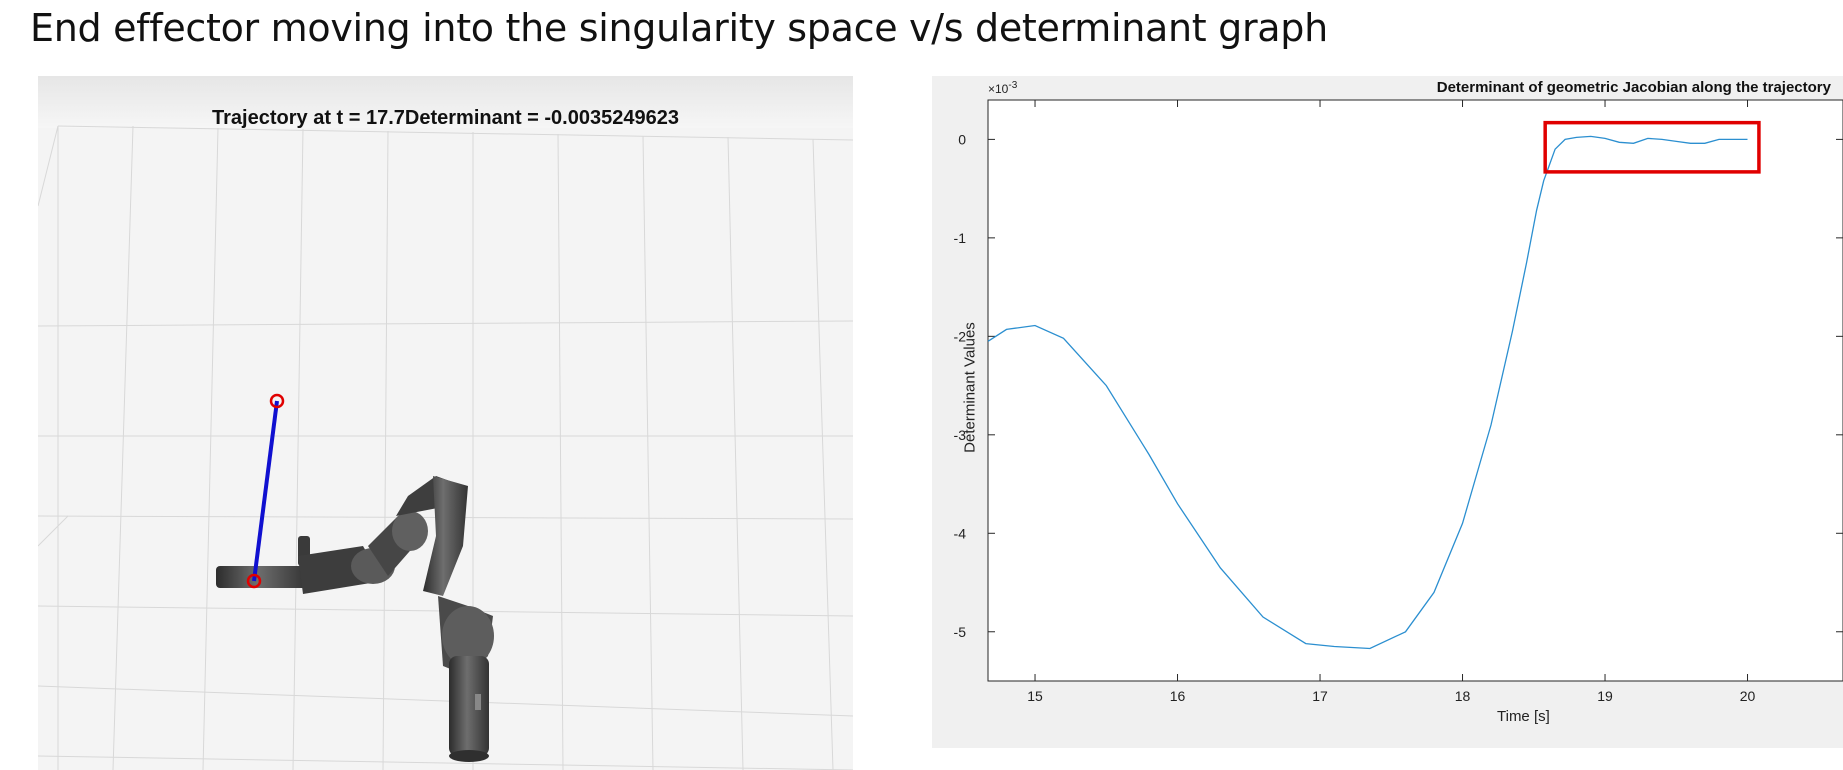 The image size is (1843, 770). Describe the element at coordinates (1320, 696) in the screenshot. I see `x-tick-label: 17` at that location.